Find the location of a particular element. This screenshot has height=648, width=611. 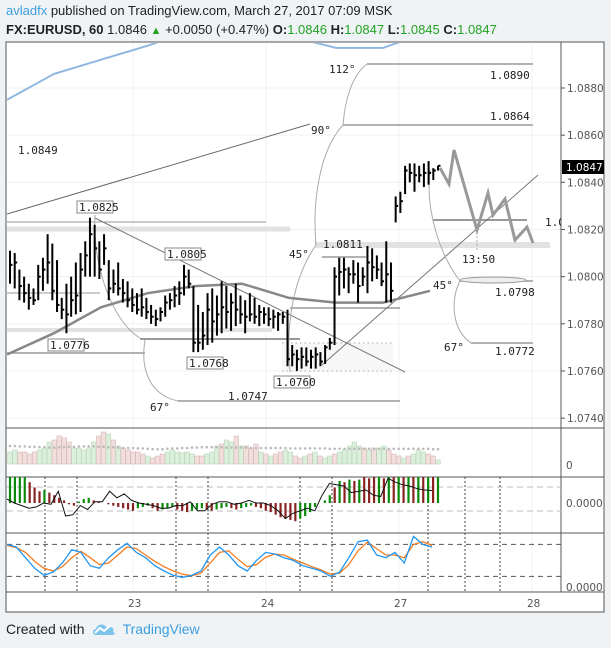

svg-text: 1.0768 is located at coordinates (209, 363).